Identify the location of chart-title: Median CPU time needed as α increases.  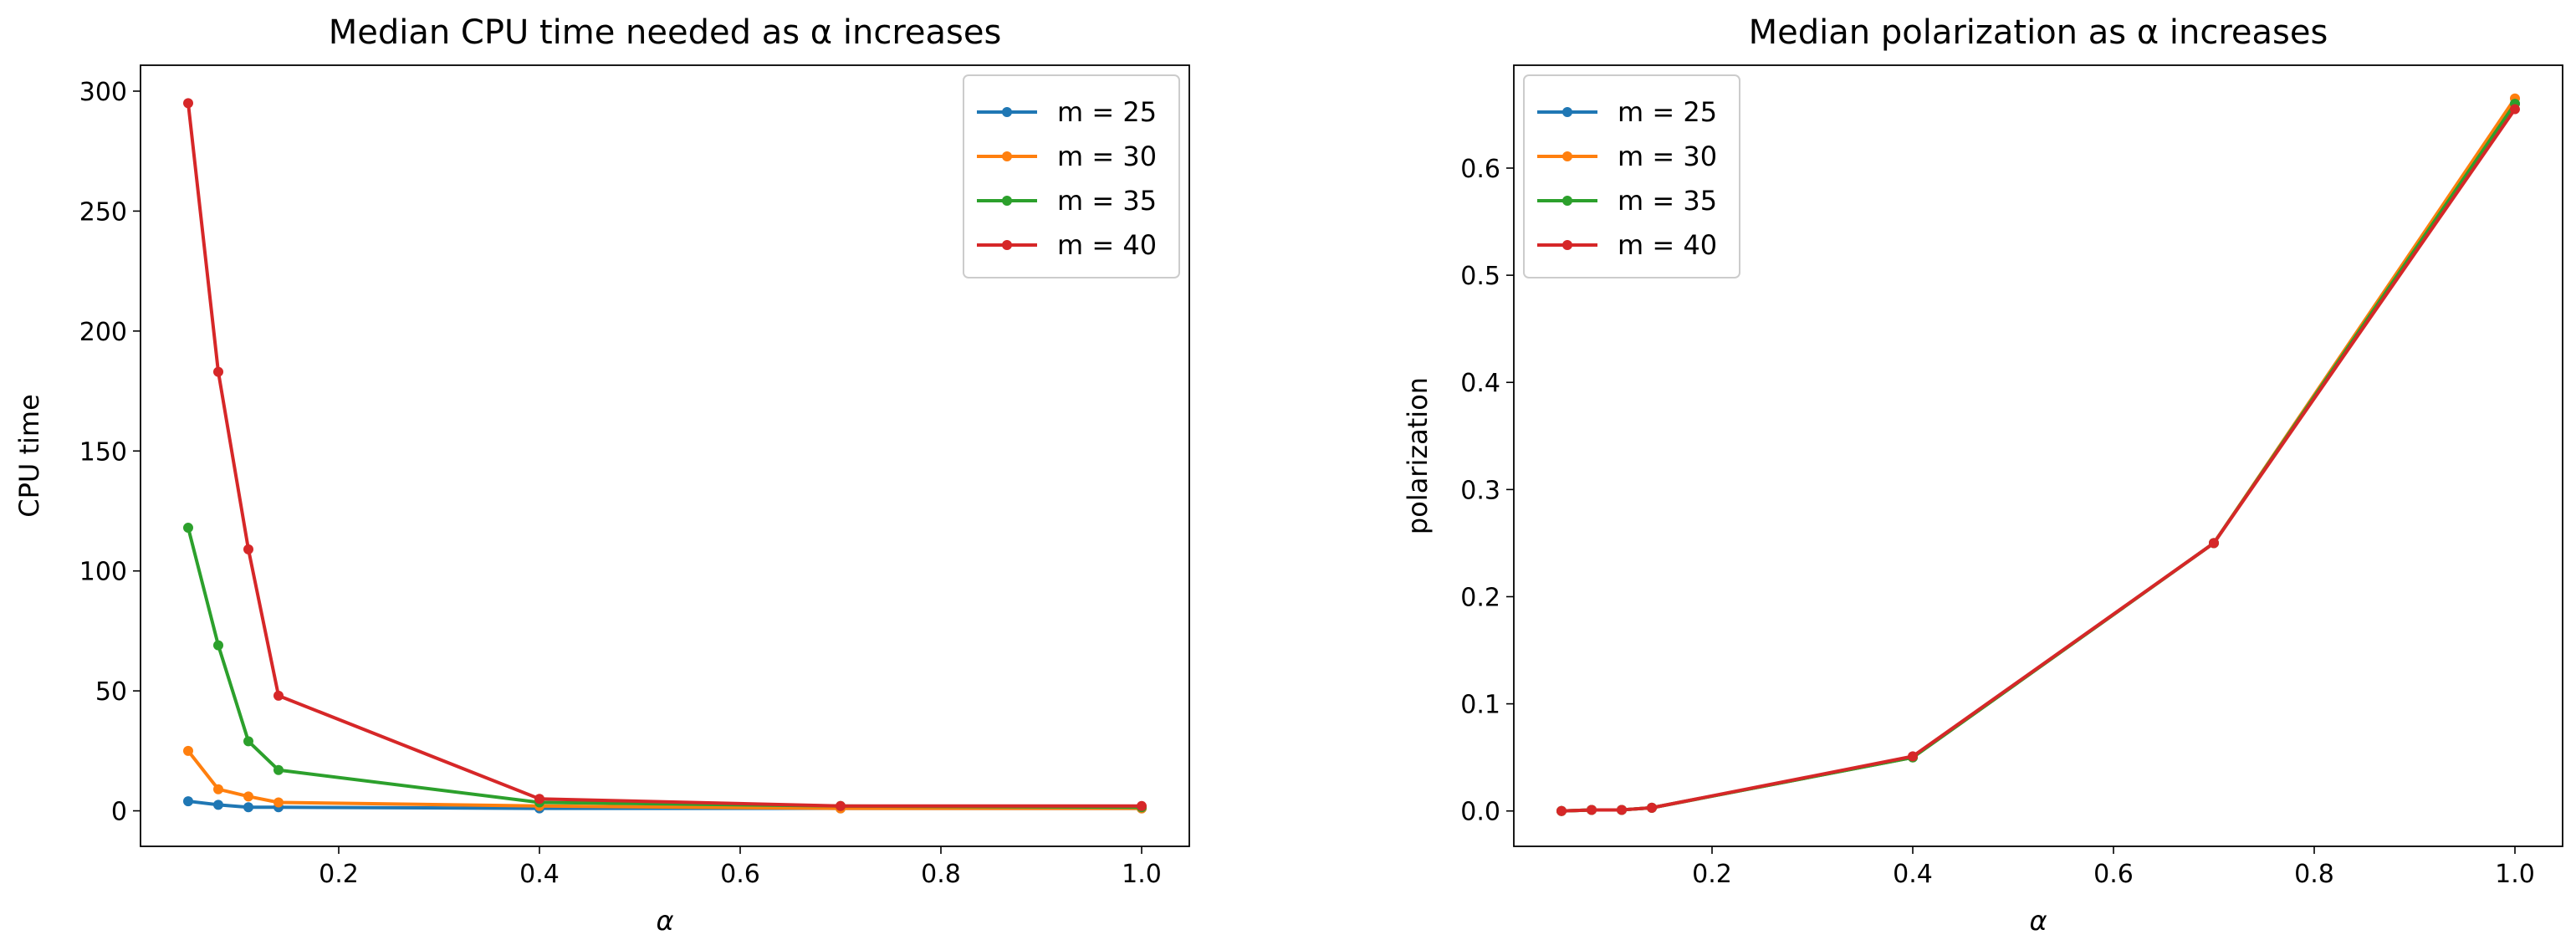
(665, 32).